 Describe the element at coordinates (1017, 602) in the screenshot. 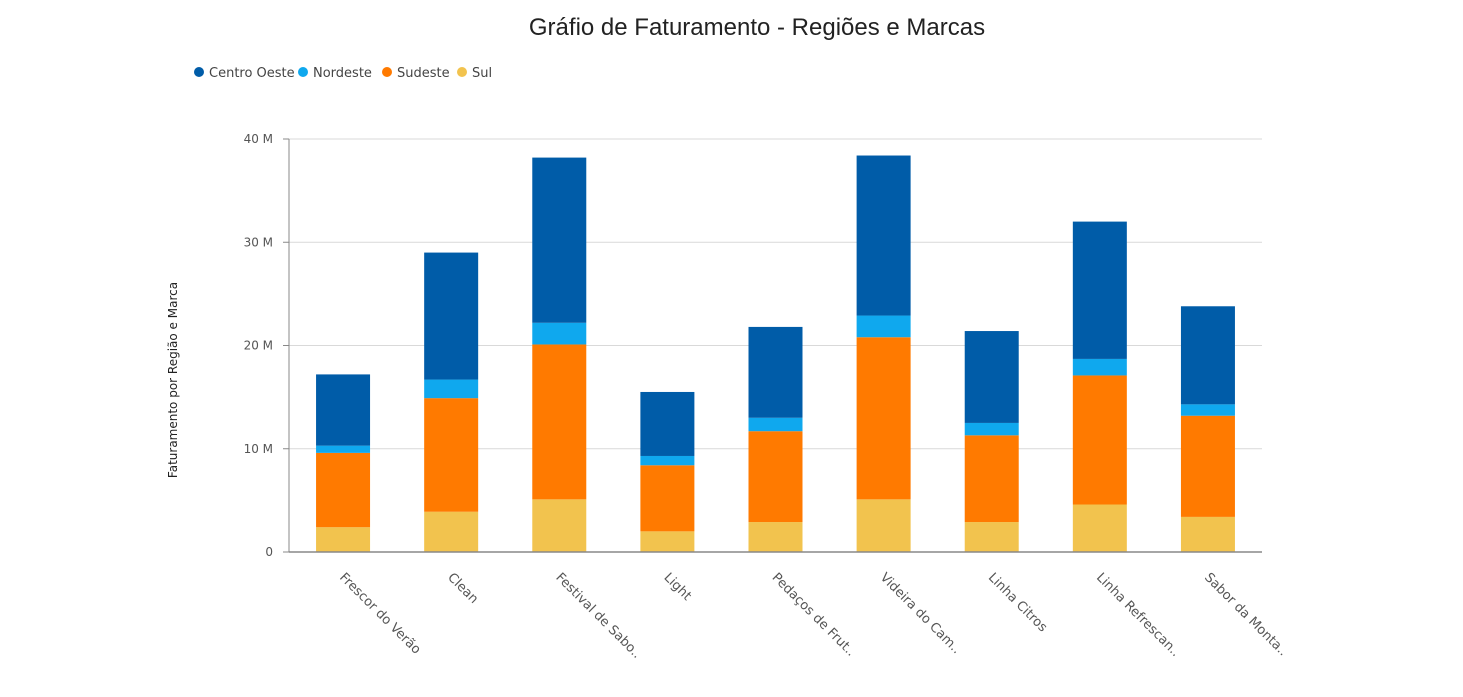

I see `x-tick-label: Linha Citros` at that location.